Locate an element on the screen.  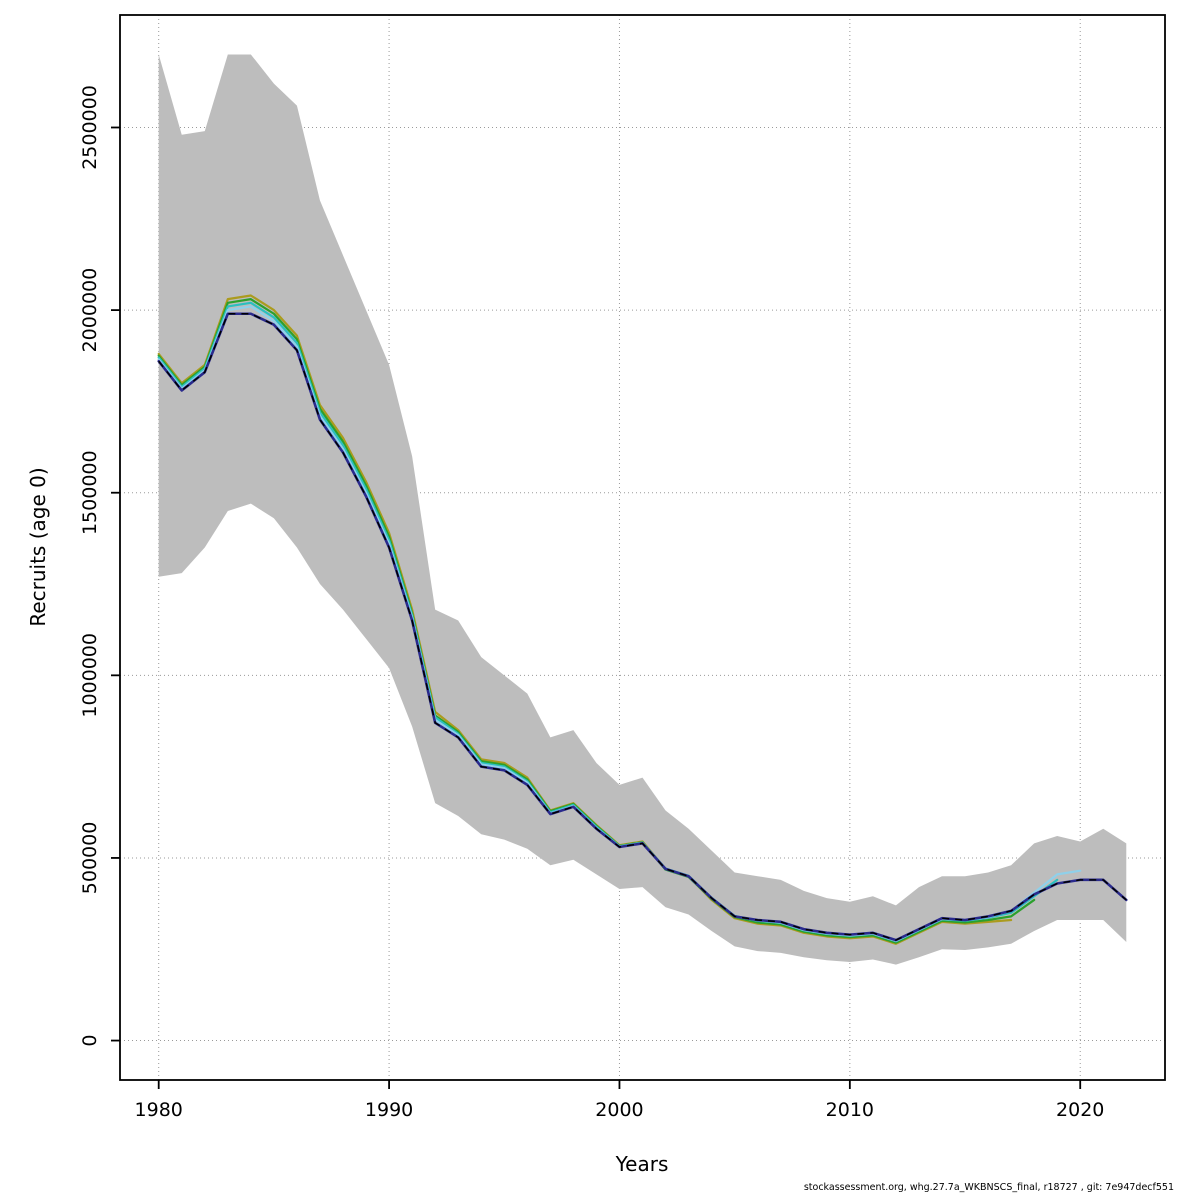
x-tick-label: 2020 is located at coordinates (1080, 1110).